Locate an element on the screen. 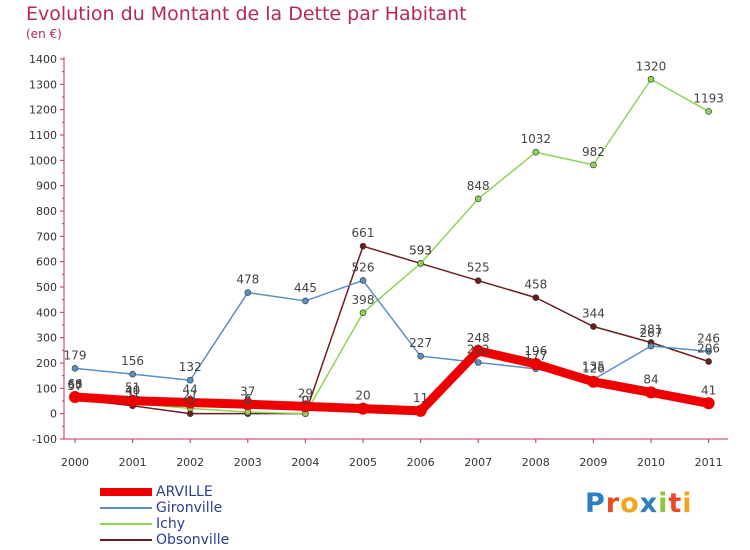 Image resolution: width=750 pixels, height=550 pixels. data-label-gironville: 132 is located at coordinates (190, 367).